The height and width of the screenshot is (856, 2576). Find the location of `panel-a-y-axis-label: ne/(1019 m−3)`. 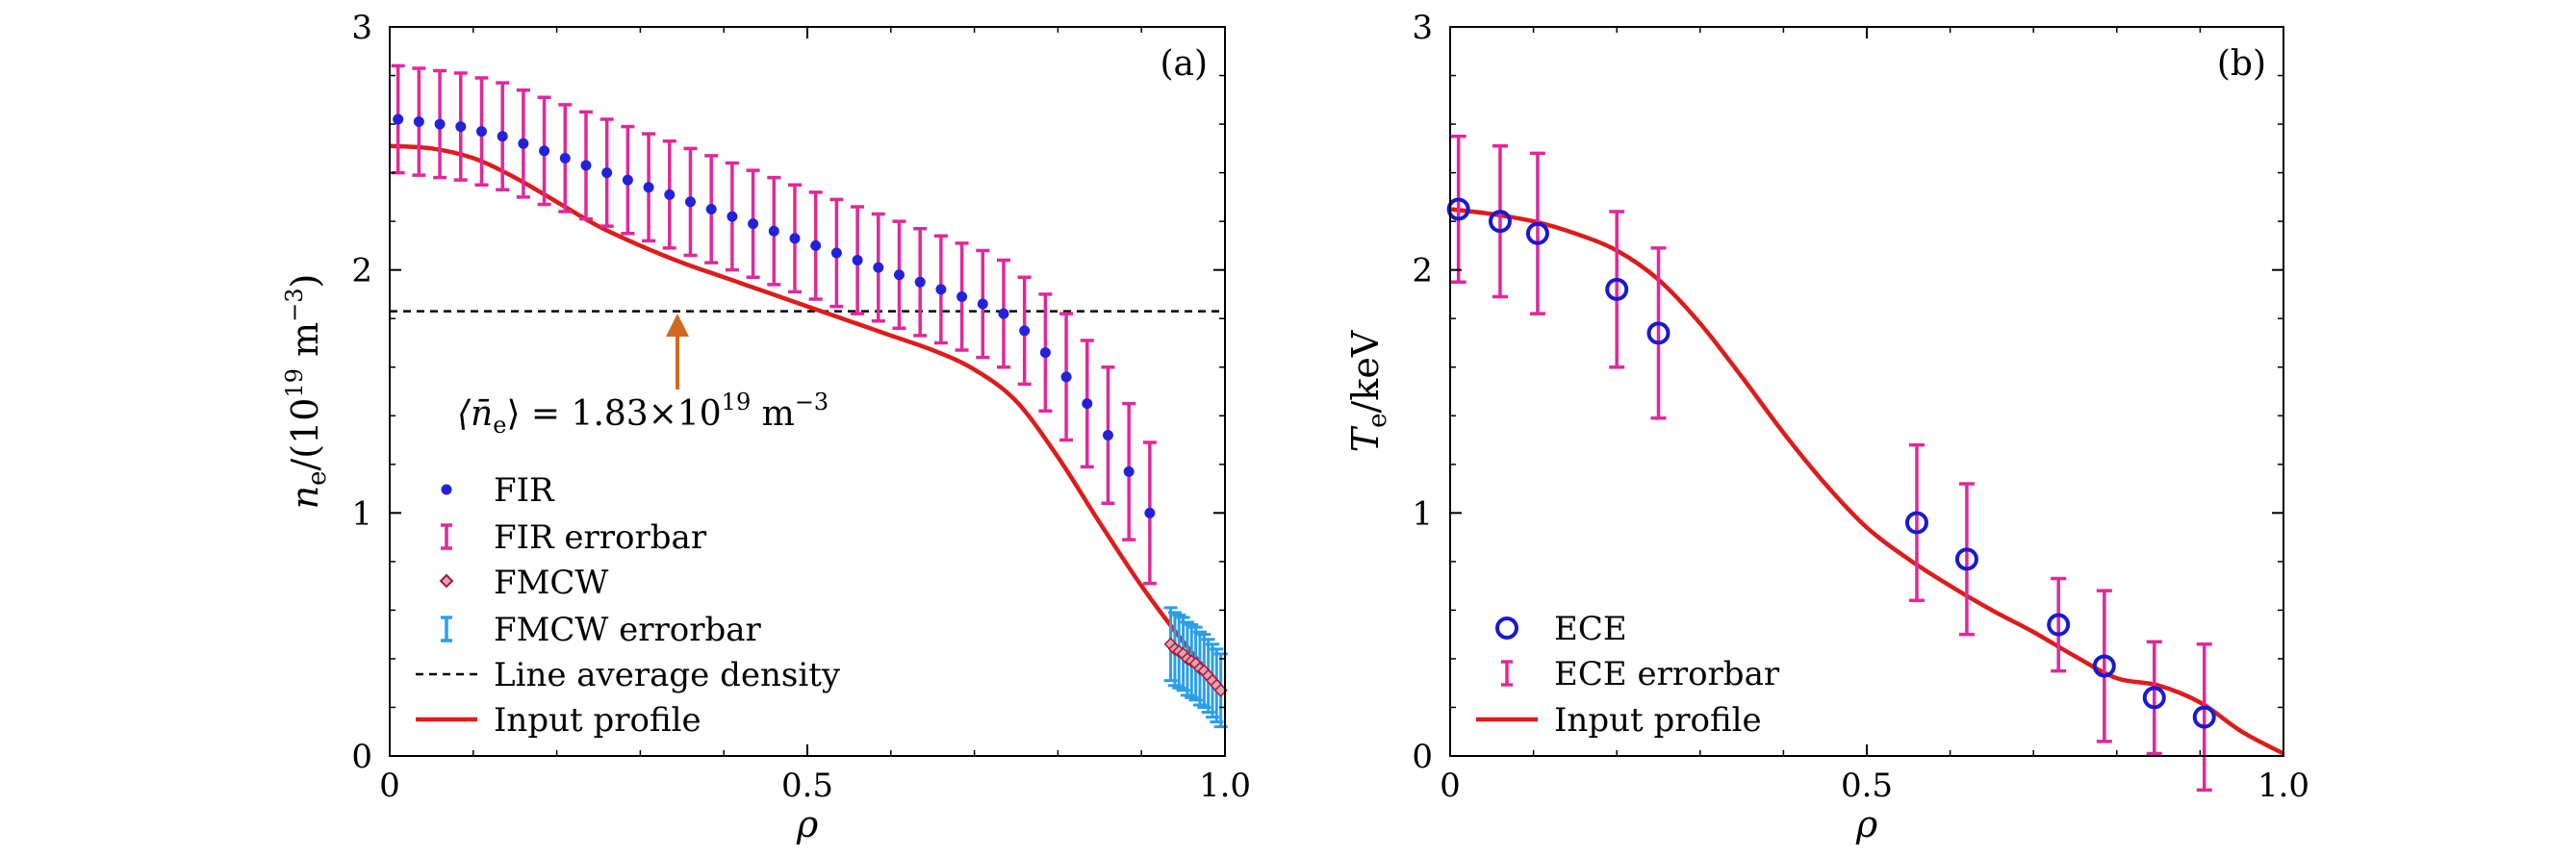

panel-a-y-axis-label: ne/(1019 m−3) is located at coordinates (306, 392).